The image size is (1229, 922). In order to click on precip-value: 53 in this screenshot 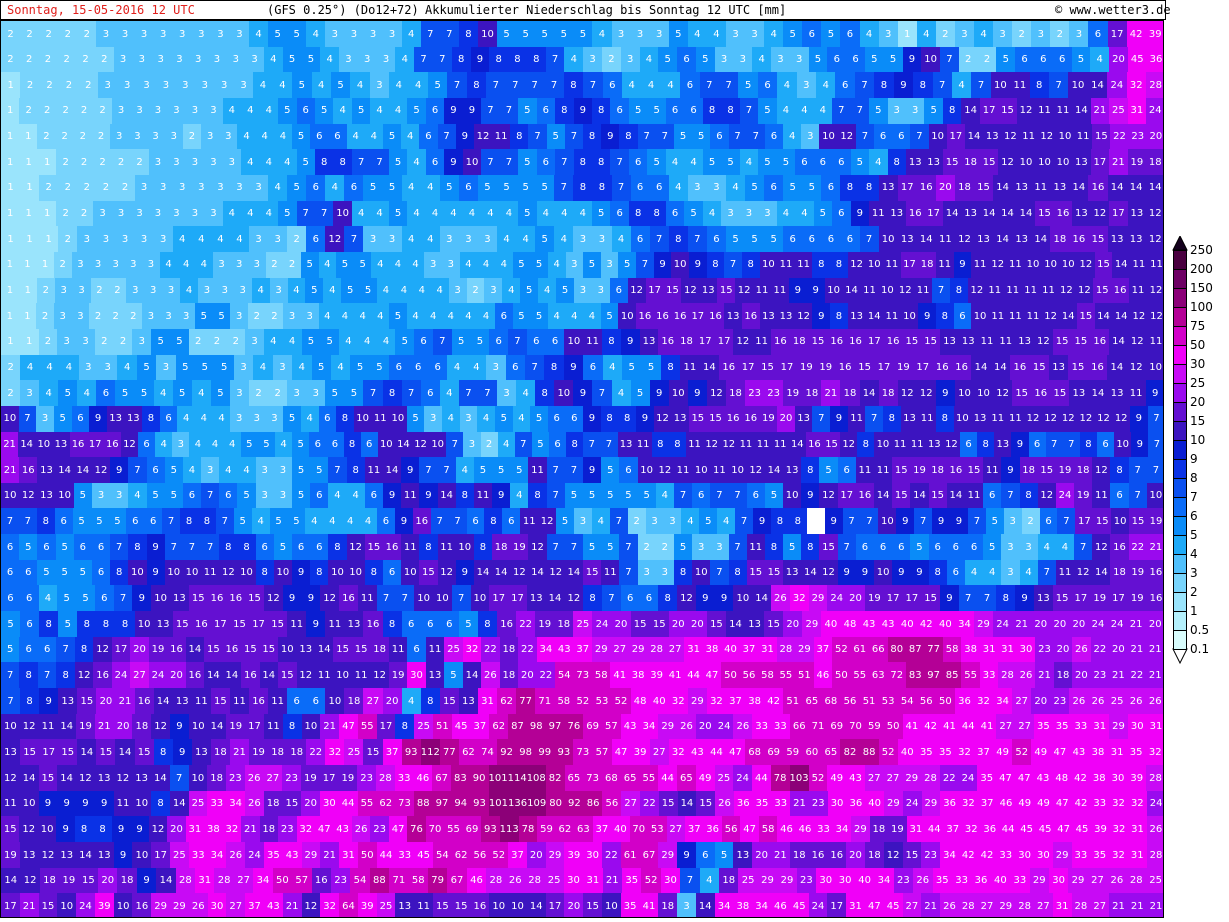, I will do `click(657, 829)`.